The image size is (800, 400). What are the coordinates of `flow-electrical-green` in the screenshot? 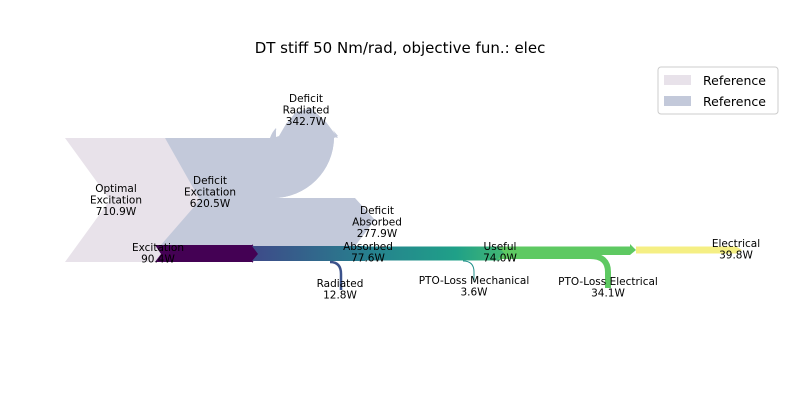 It's located at (567, 251).